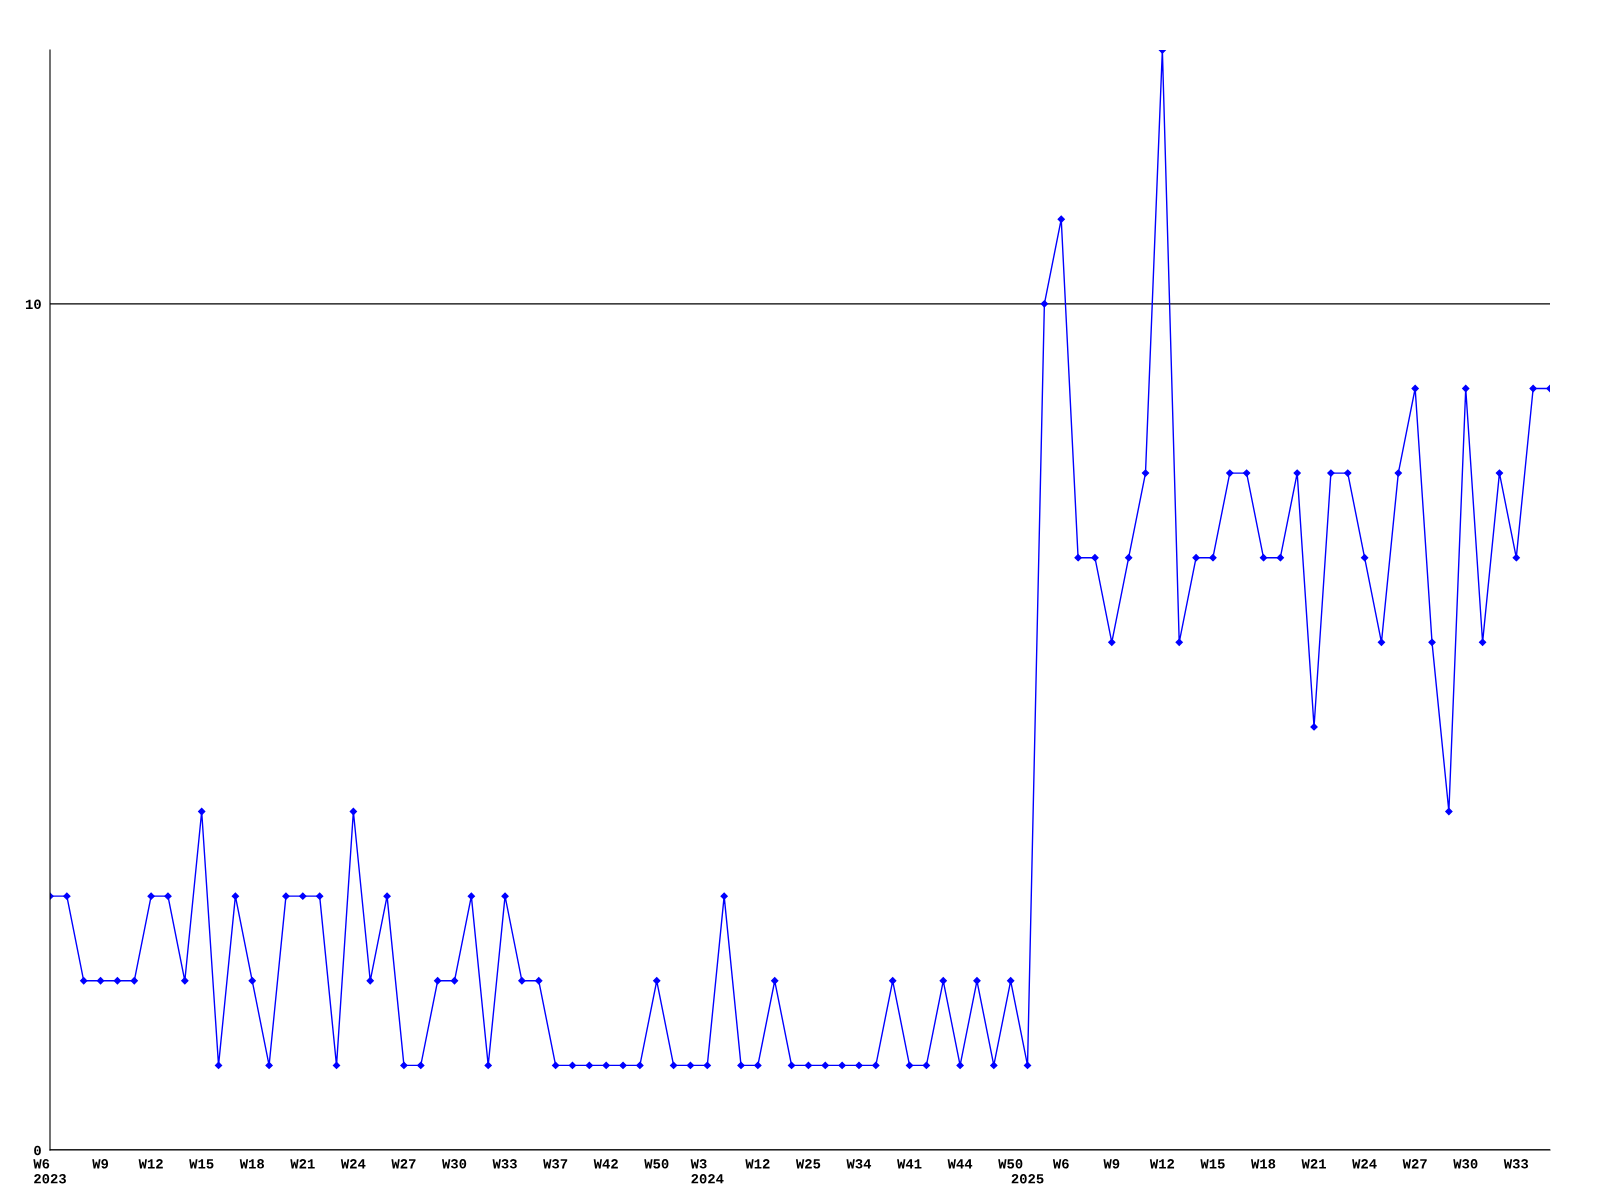  Describe the element at coordinates (1060, 1164) in the screenshot. I see `x-tick-label: W6` at that location.